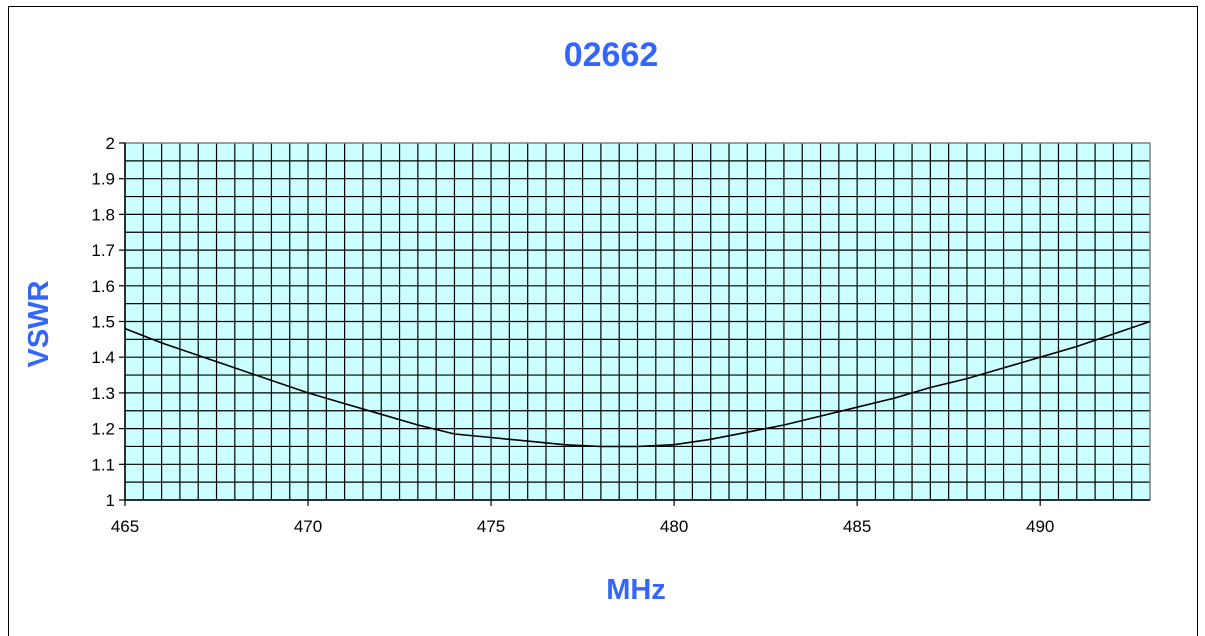  What do you see at coordinates (630, 517) in the screenshot?
I see `x-axis-ticks: 465 470 475 480 485 490` at bounding box center [630, 517].